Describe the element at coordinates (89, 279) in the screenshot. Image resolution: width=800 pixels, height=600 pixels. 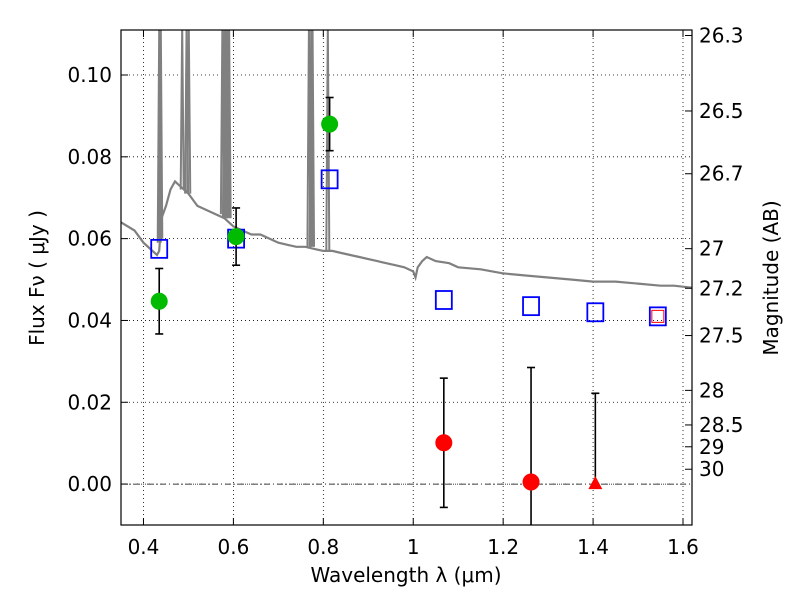
I see `y-tick-labels: 0.00 0.02 0.04 0.06 0.08 0.10` at that location.